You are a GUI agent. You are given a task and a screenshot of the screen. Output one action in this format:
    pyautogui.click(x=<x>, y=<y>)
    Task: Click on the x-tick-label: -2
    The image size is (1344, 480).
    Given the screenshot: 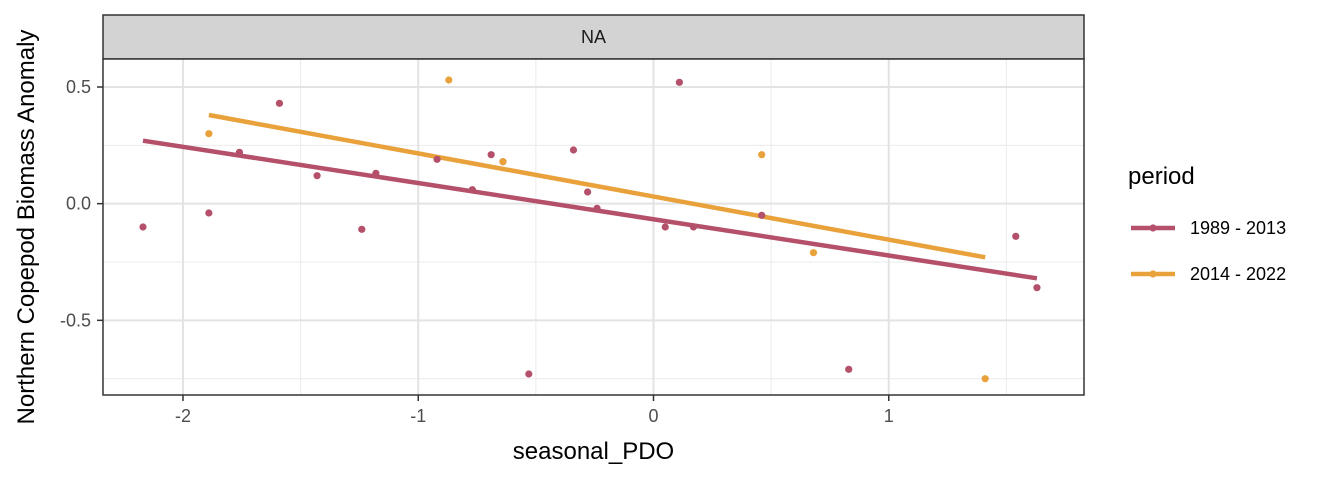 What is the action you would take?
    pyautogui.click(x=183, y=416)
    